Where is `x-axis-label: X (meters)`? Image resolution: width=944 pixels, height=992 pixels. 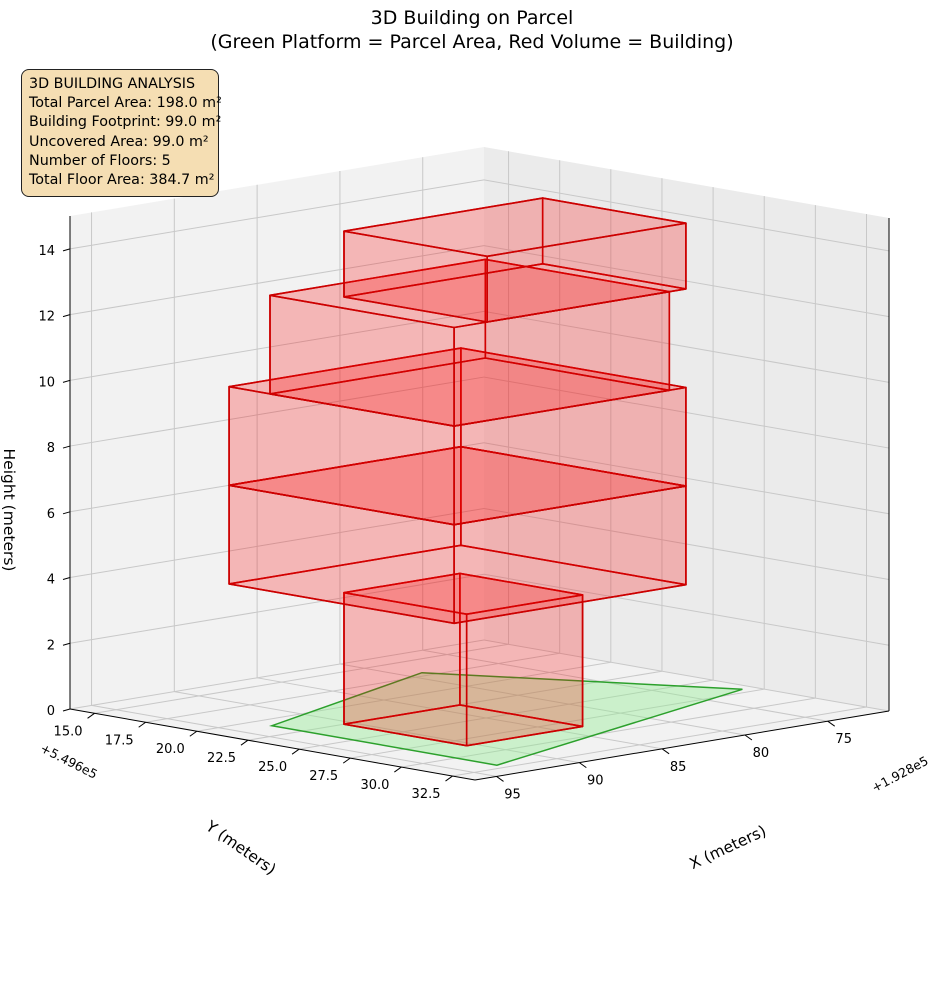 x-axis-label: X (meters) is located at coordinates (728, 847).